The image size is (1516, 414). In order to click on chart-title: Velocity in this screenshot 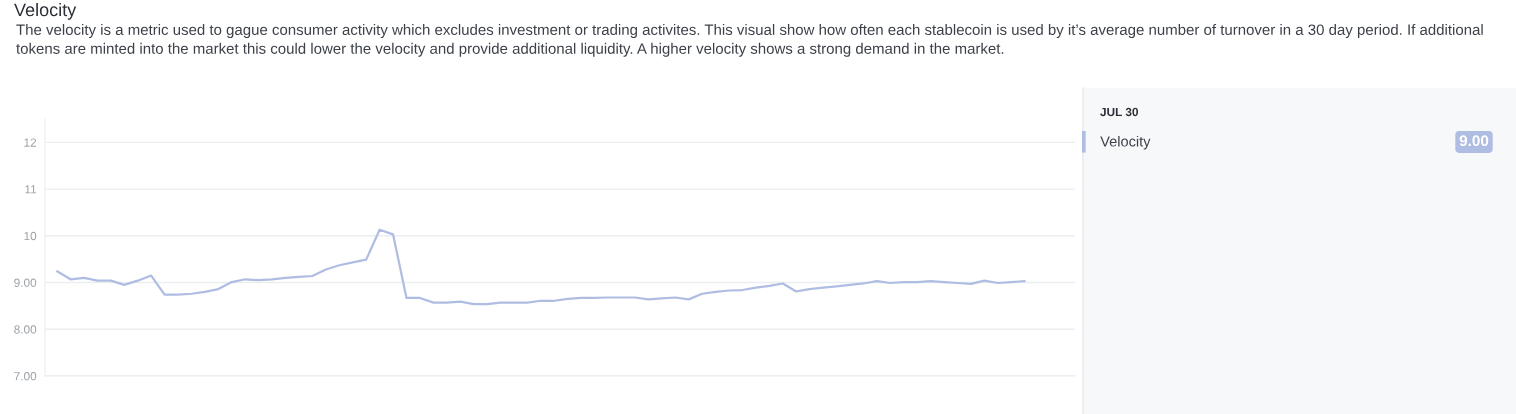, I will do `click(45, 11)`.